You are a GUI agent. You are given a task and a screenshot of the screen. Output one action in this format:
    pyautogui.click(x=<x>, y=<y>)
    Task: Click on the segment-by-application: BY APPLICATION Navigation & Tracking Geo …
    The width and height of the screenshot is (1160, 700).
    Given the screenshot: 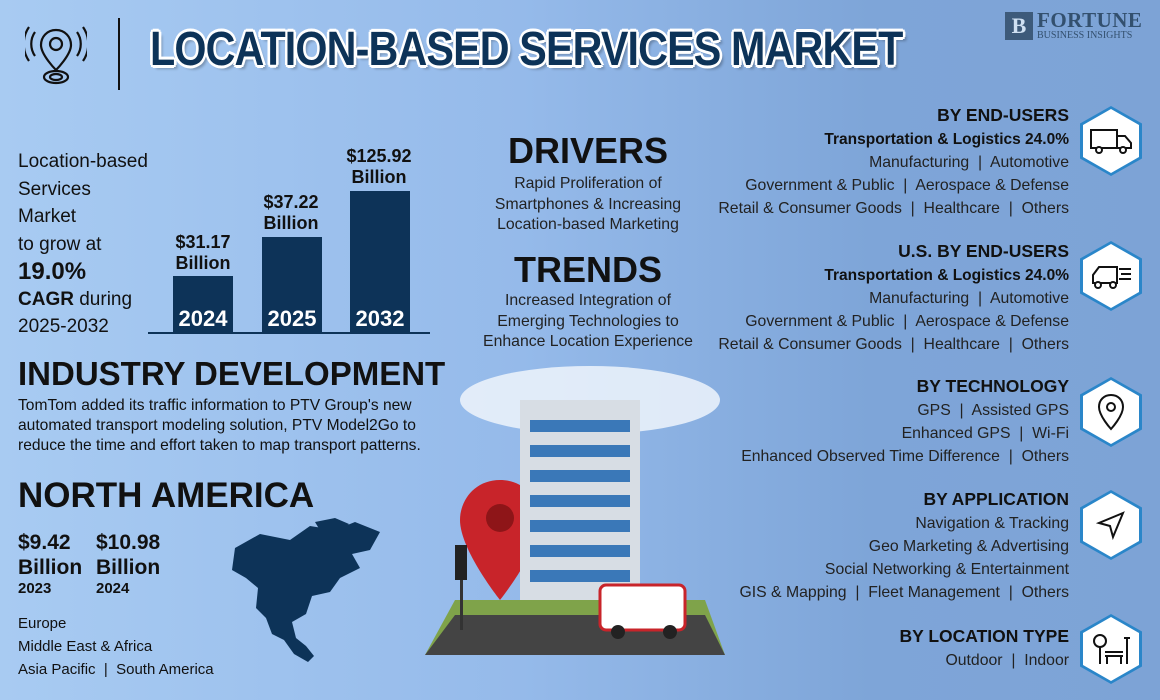 What is the action you would take?
    pyautogui.click(x=904, y=545)
    